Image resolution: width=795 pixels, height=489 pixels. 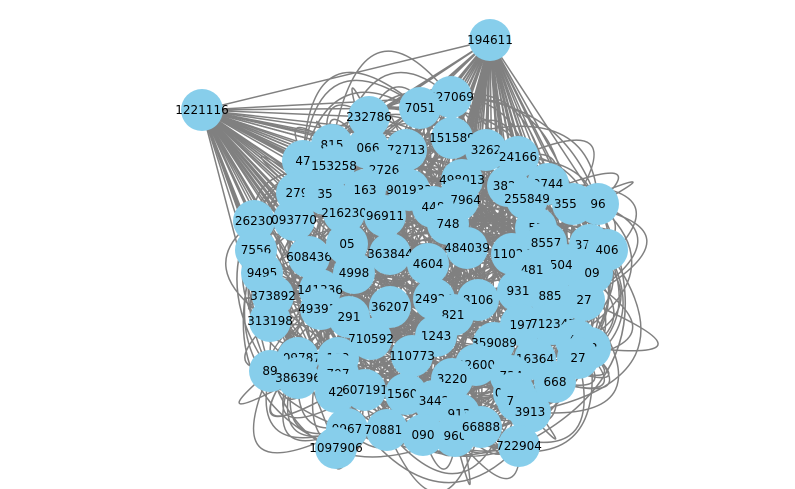 I want to click on graph-node: 110773, so click(x=412, y=356).